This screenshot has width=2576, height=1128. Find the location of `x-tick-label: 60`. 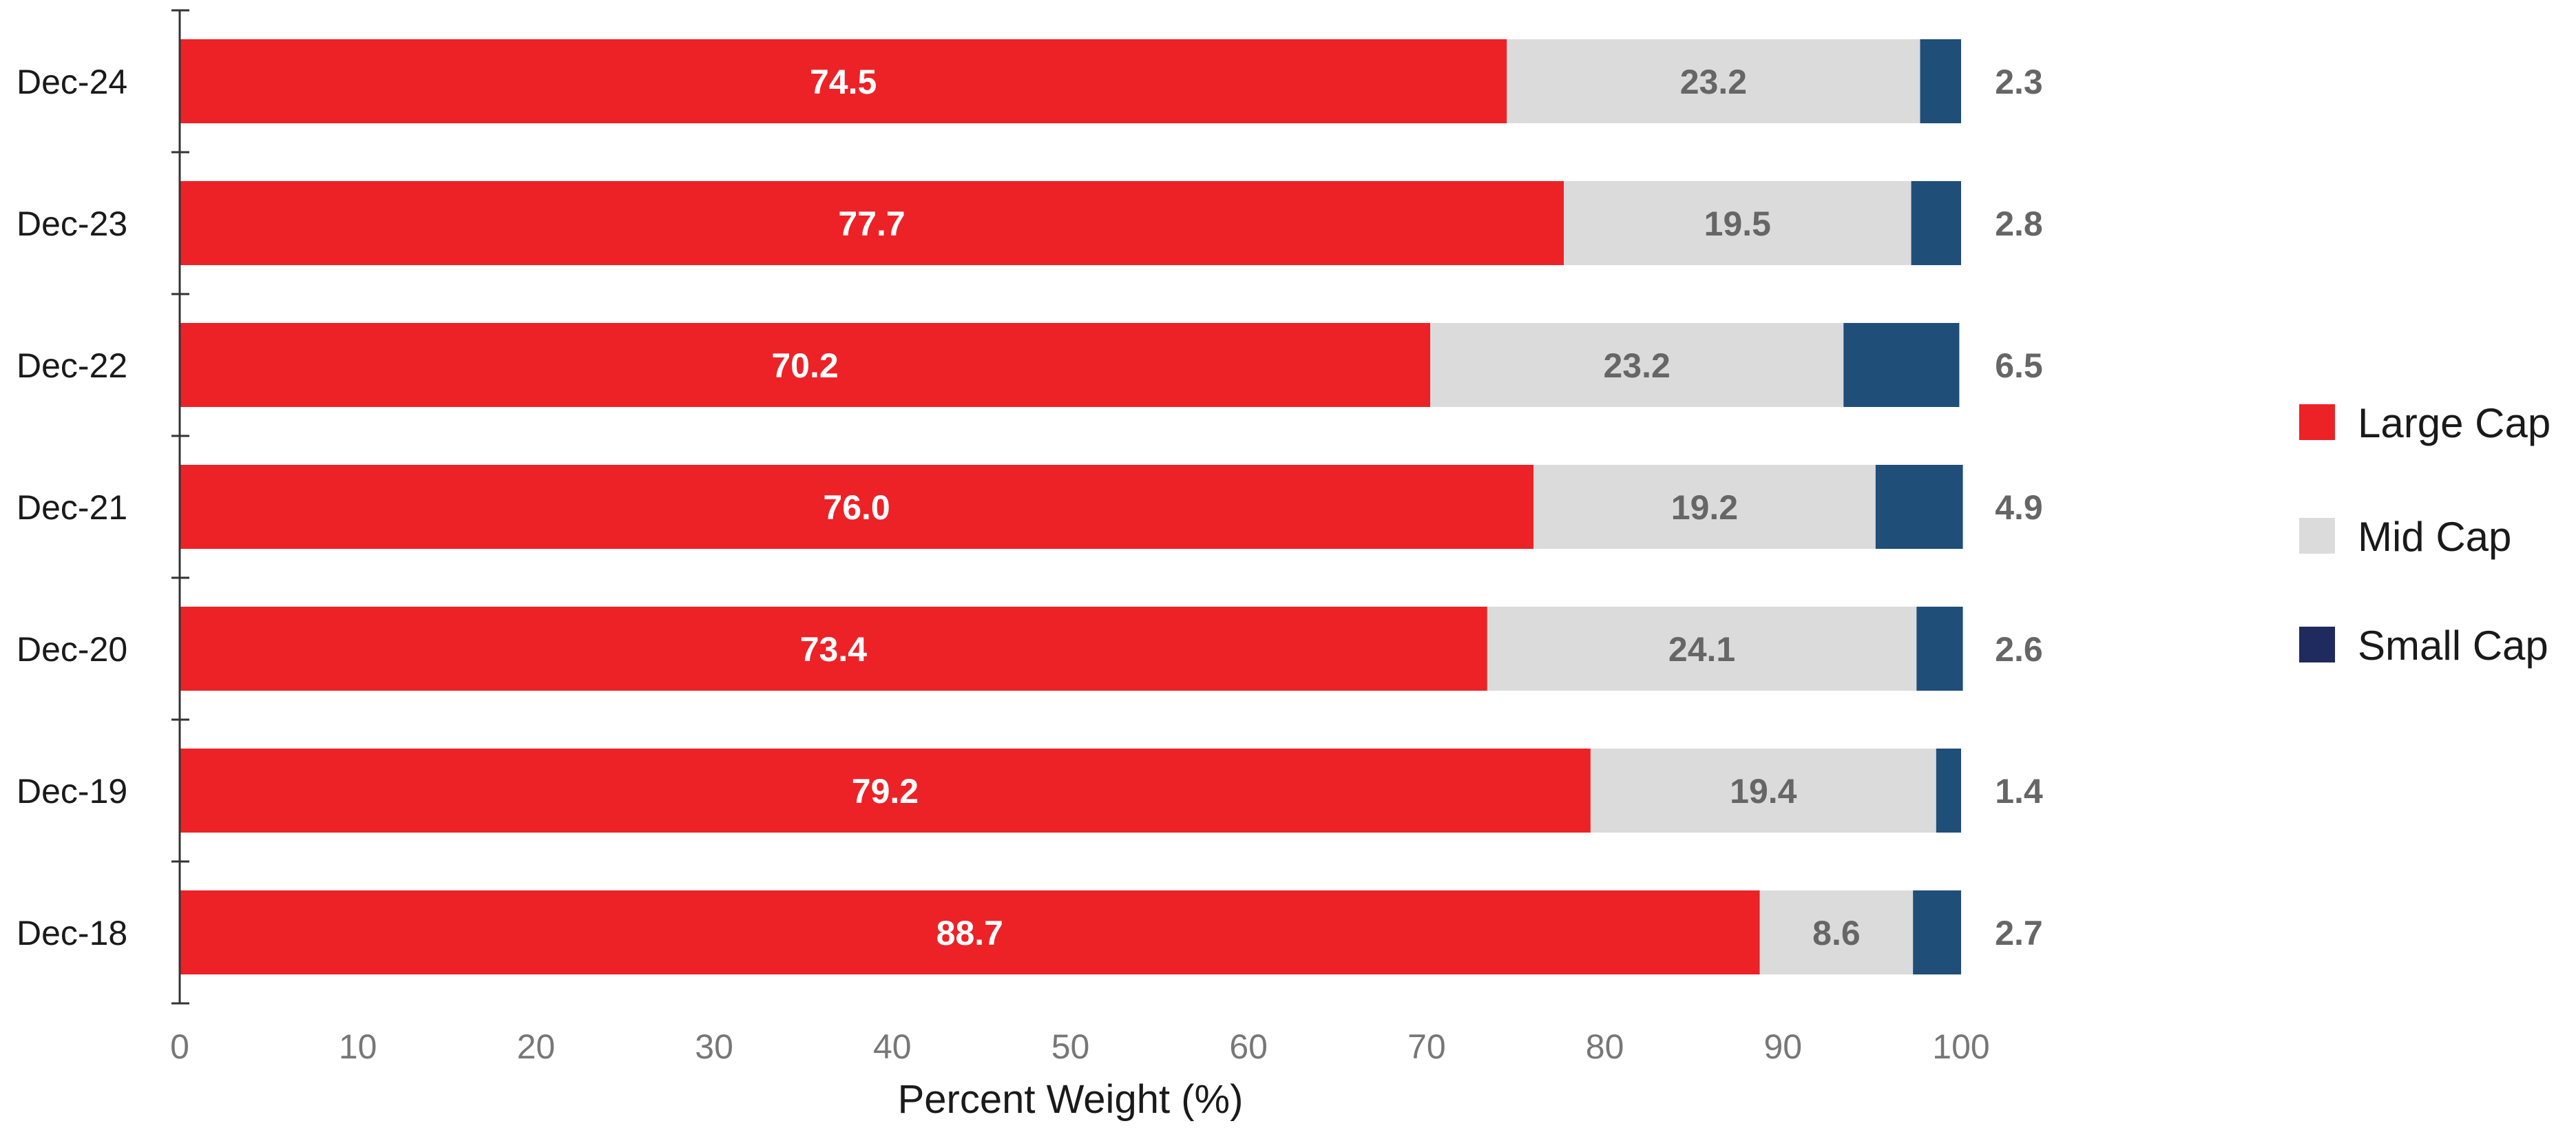

x-tick-label: 60 is located at coordinates (1248, 1046).